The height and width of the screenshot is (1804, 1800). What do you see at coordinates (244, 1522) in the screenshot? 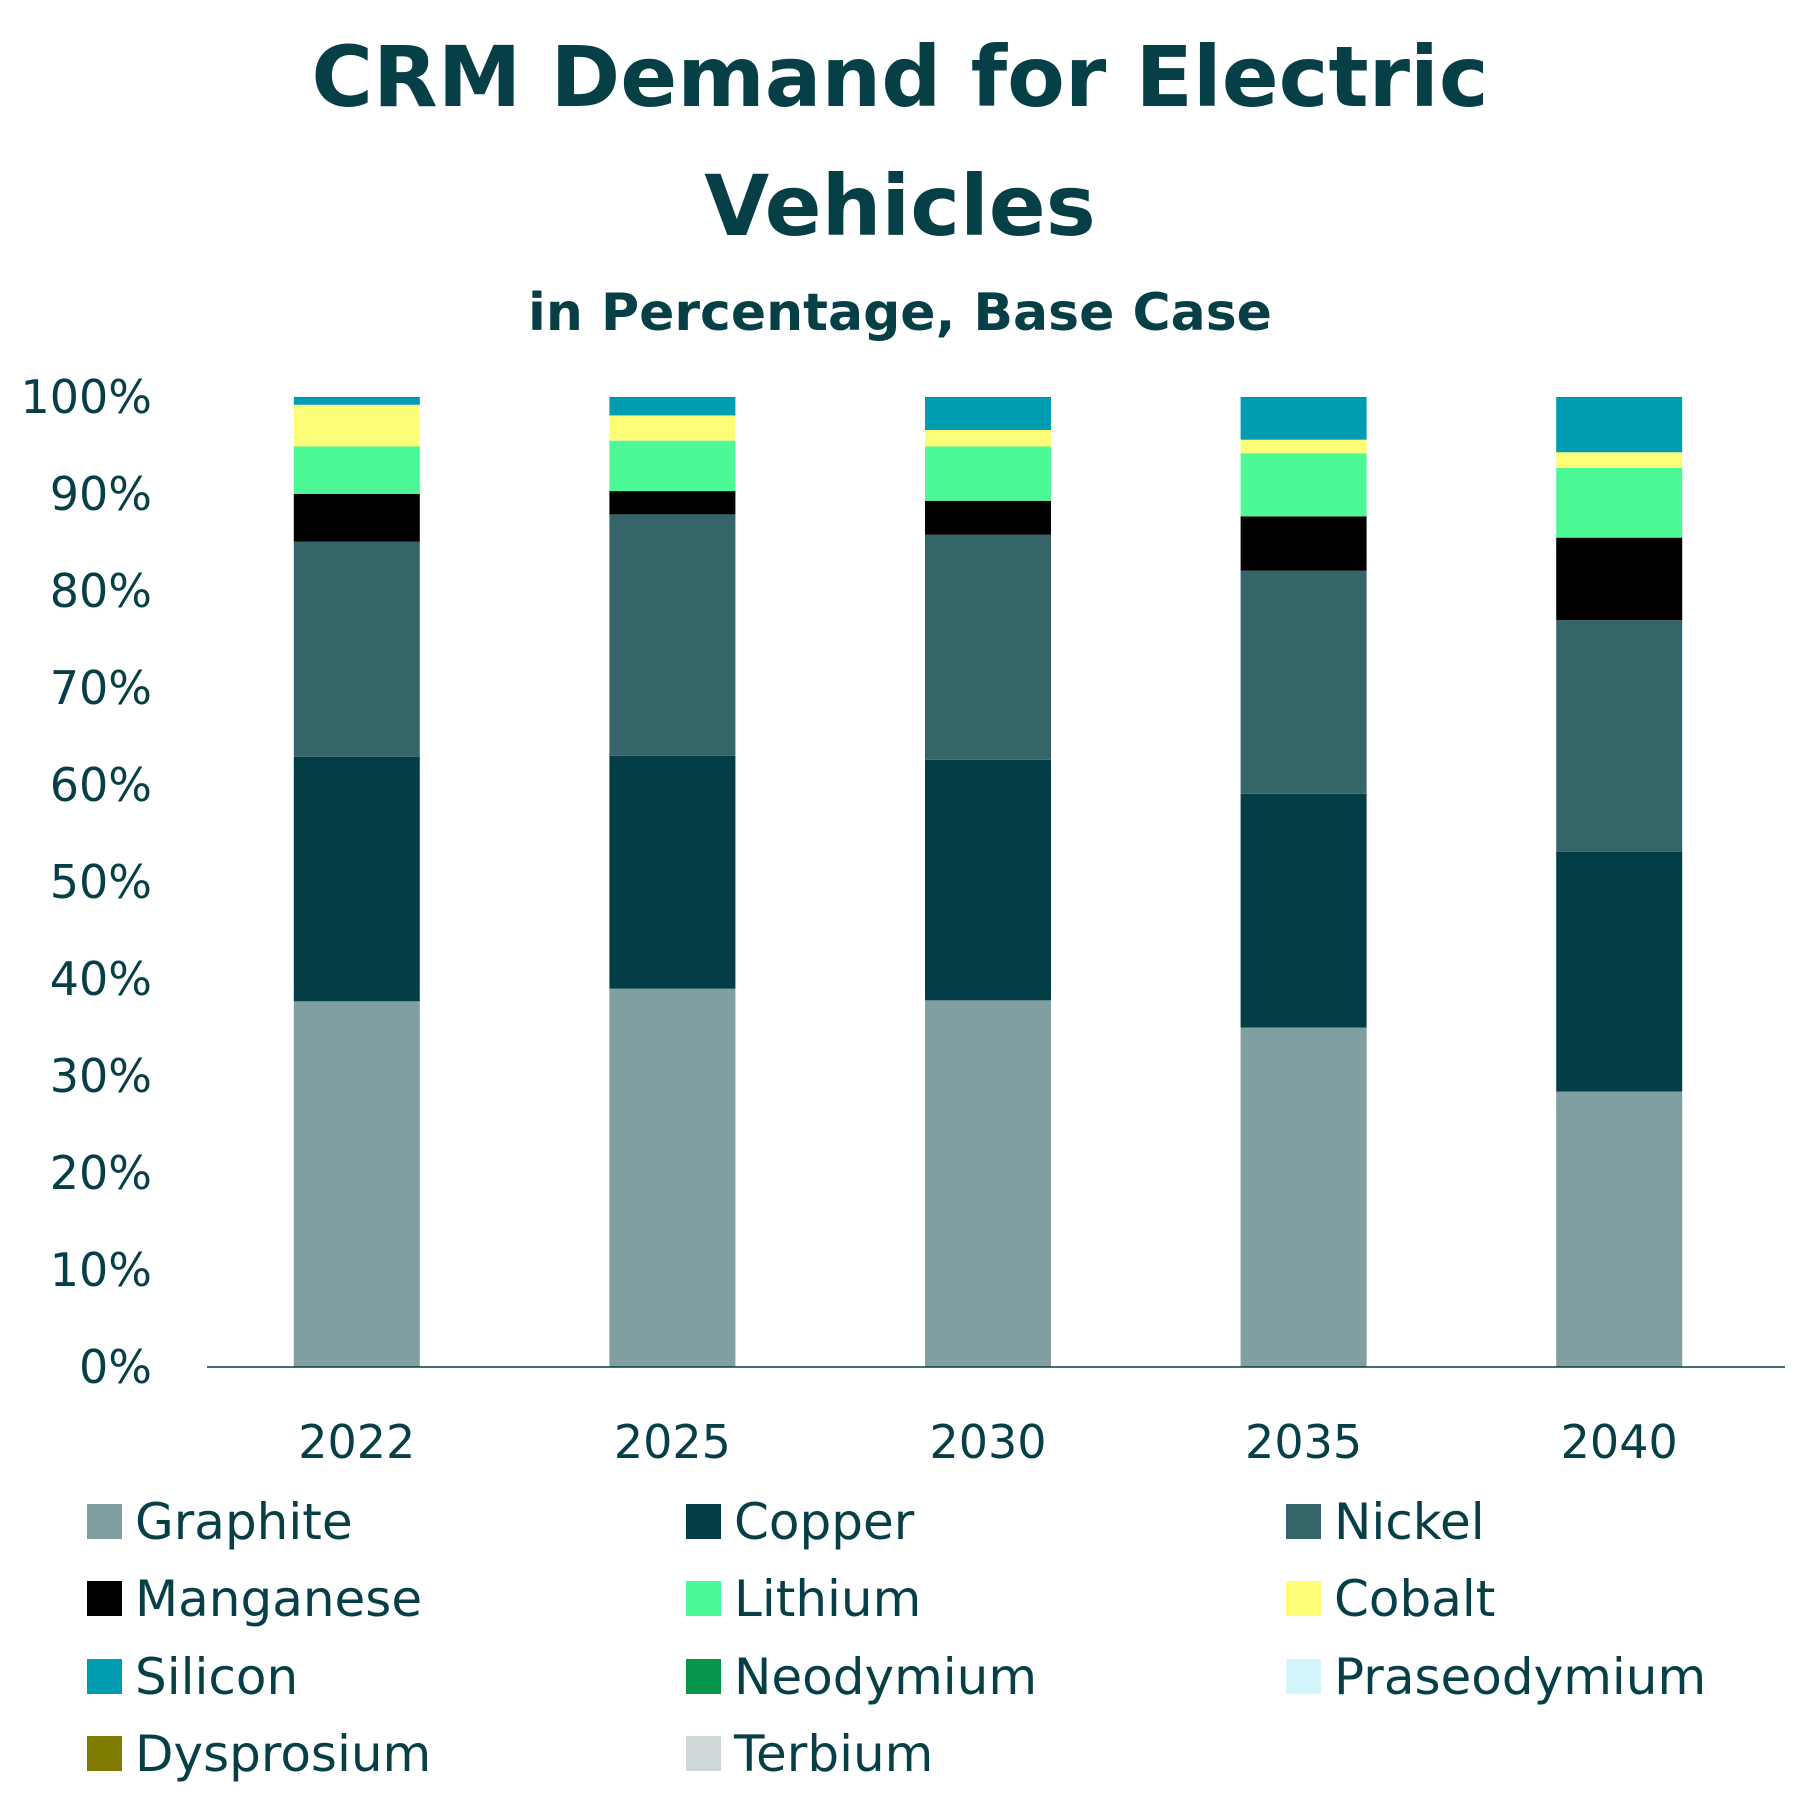
I see `legend-label: Graphite` at bounding box center [244, 1522].